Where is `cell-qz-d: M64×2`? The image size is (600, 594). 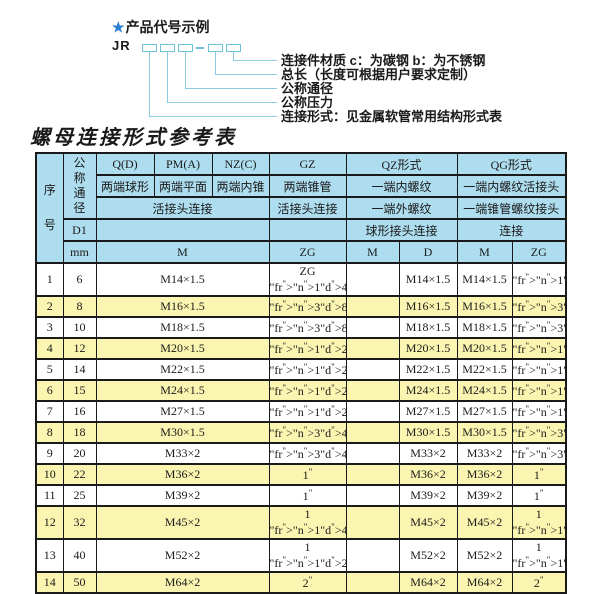 cell-qz-d: M64×2 is located at coordinates (428, 582).